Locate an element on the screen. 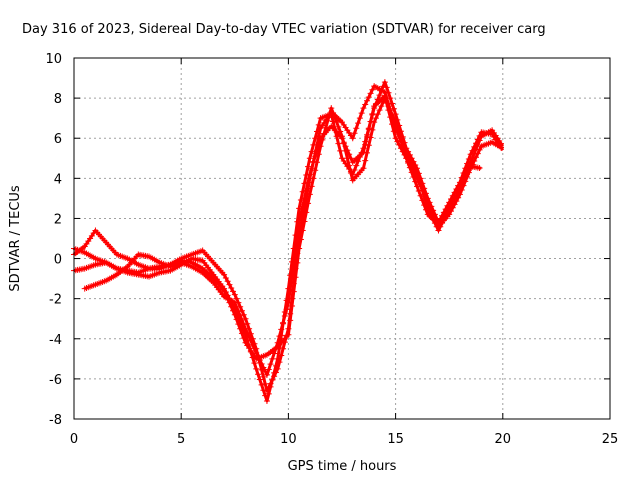  y-tick-label: 8 is located at coordinates (58, 99).